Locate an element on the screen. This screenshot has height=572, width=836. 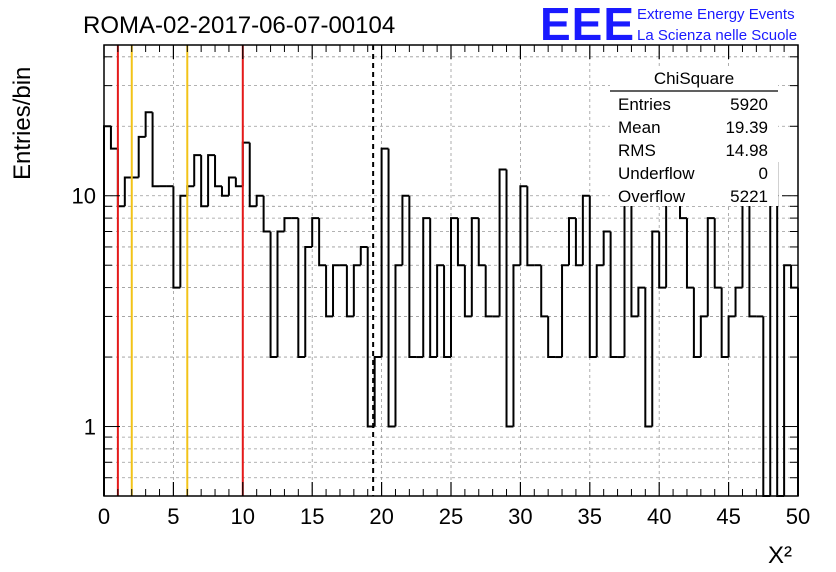
y-tick-label: 10 is located at coordinates (84, 196).